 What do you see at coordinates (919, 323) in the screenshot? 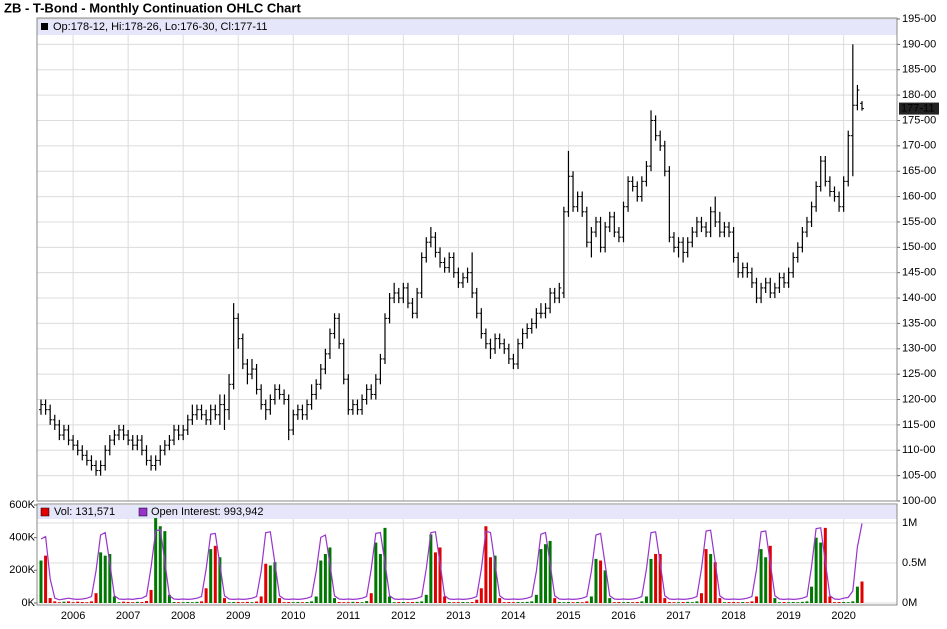
I see `y-tick-label: 135-00` at bounding box center [919, 323].